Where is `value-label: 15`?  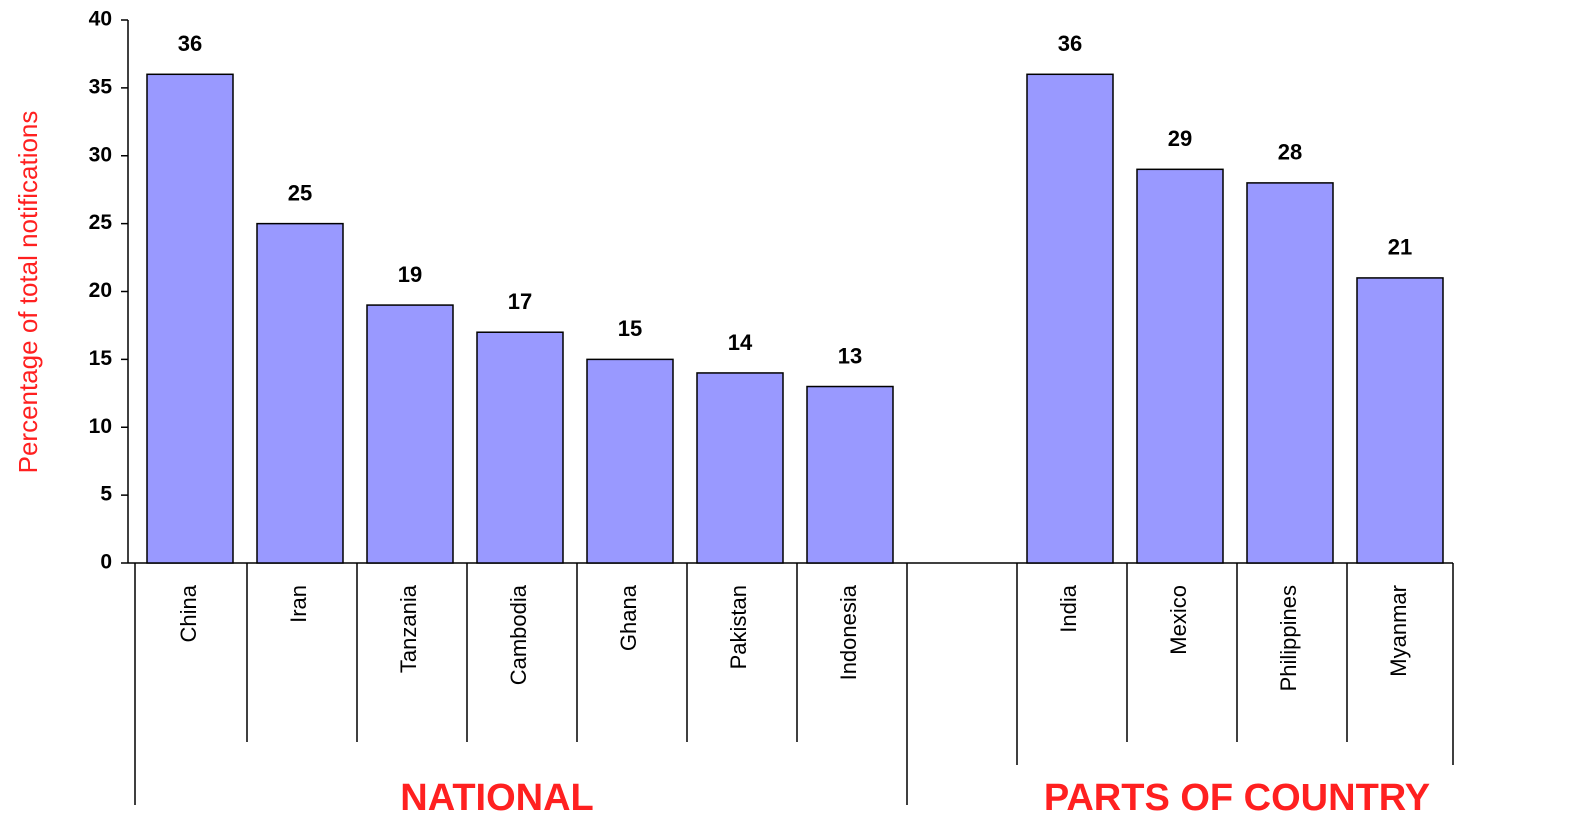
value-label: 15 is located at coordinates (630, 328).